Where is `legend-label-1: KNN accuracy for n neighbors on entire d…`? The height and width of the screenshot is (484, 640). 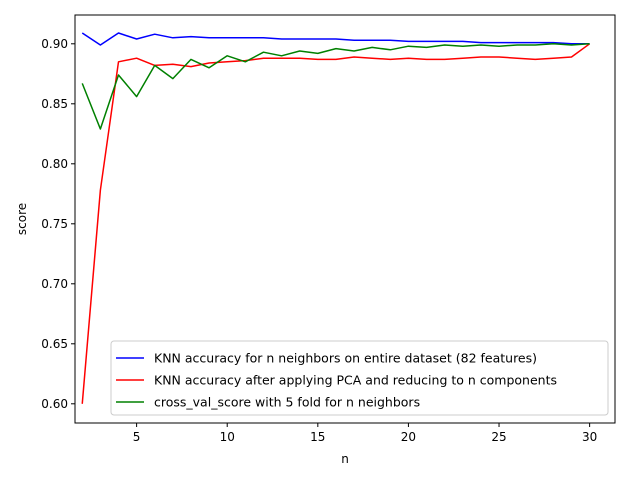
legend-label-1: KNN accuracy for n neighbors on entire d… is located at coordinates (345, 358).